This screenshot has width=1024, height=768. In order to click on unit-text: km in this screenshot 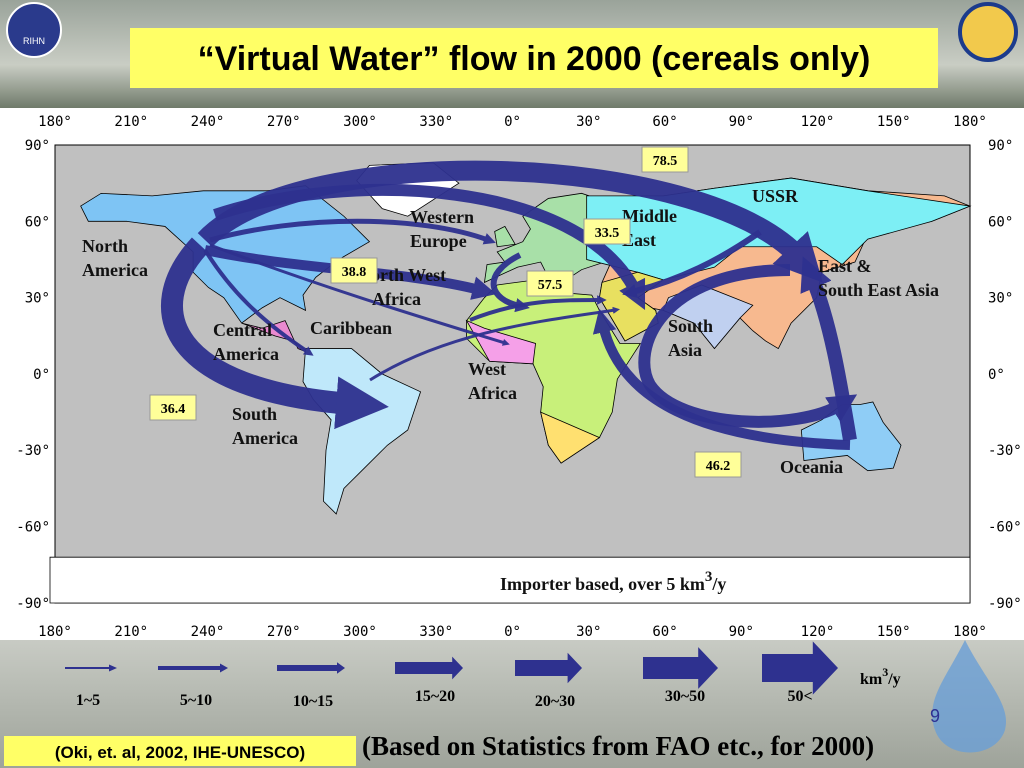, I will do `click(871, 679)`.